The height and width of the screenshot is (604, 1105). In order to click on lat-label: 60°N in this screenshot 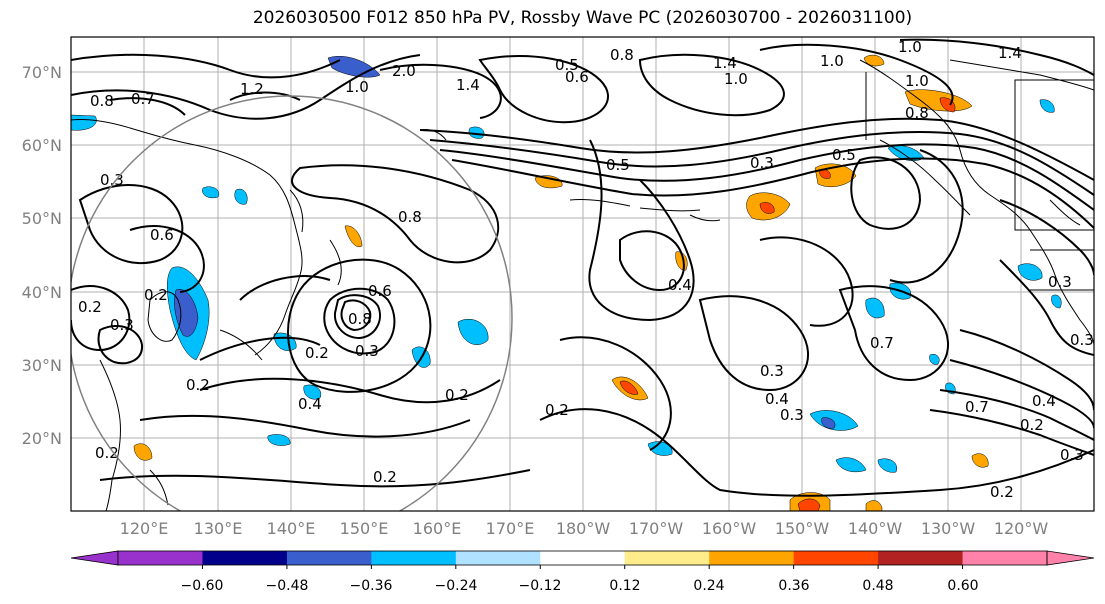, I will do `click(42, 145)`.